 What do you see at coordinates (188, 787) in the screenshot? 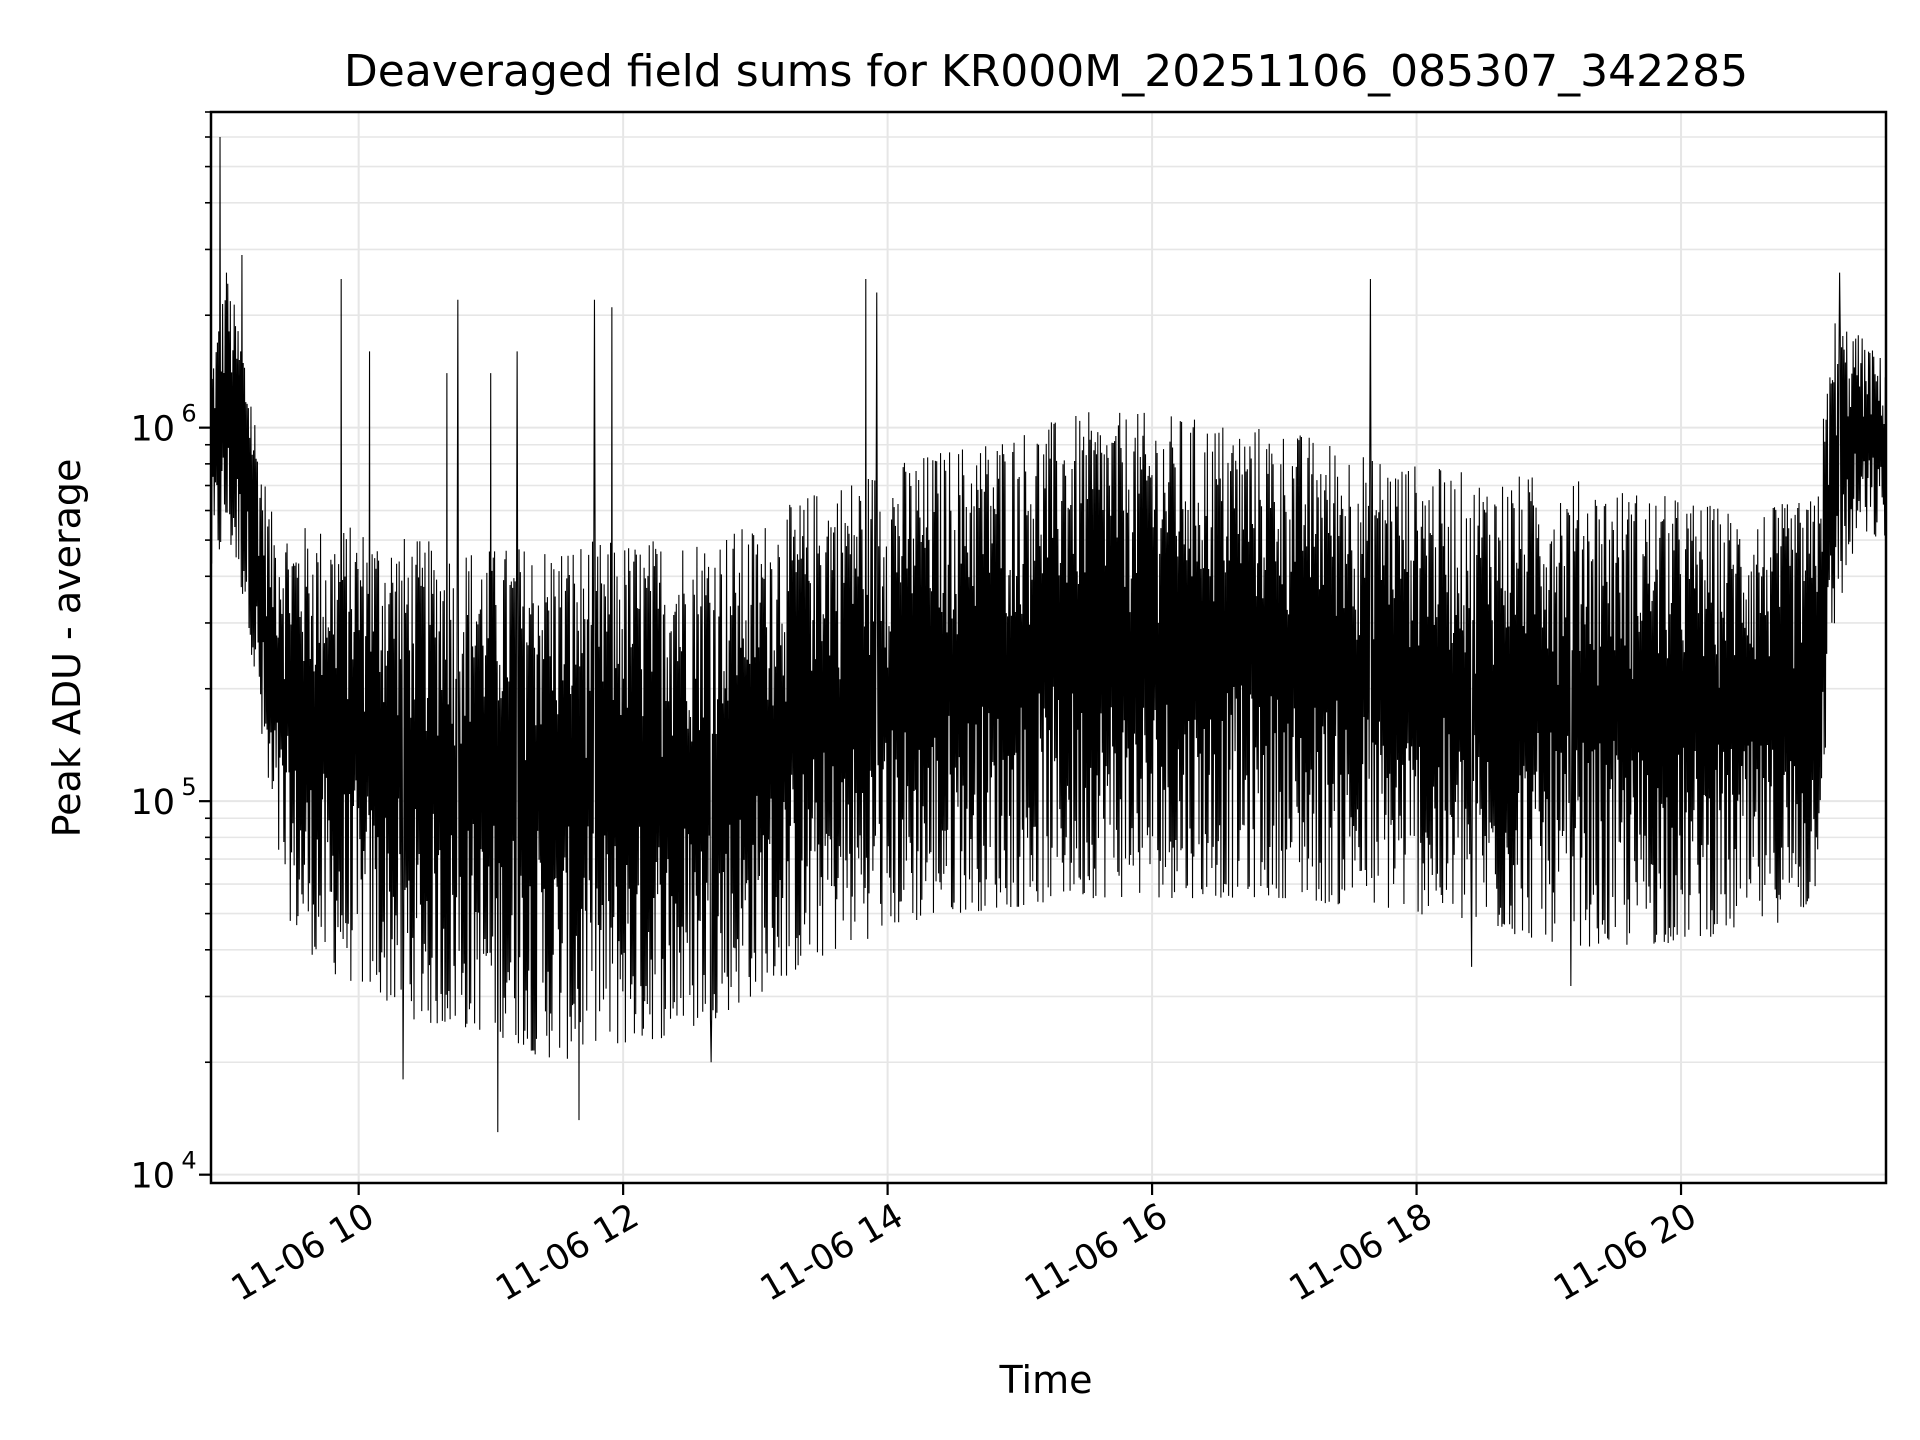
I see `y-tick-label-exponent: 5` at bounding box center [188, 787].